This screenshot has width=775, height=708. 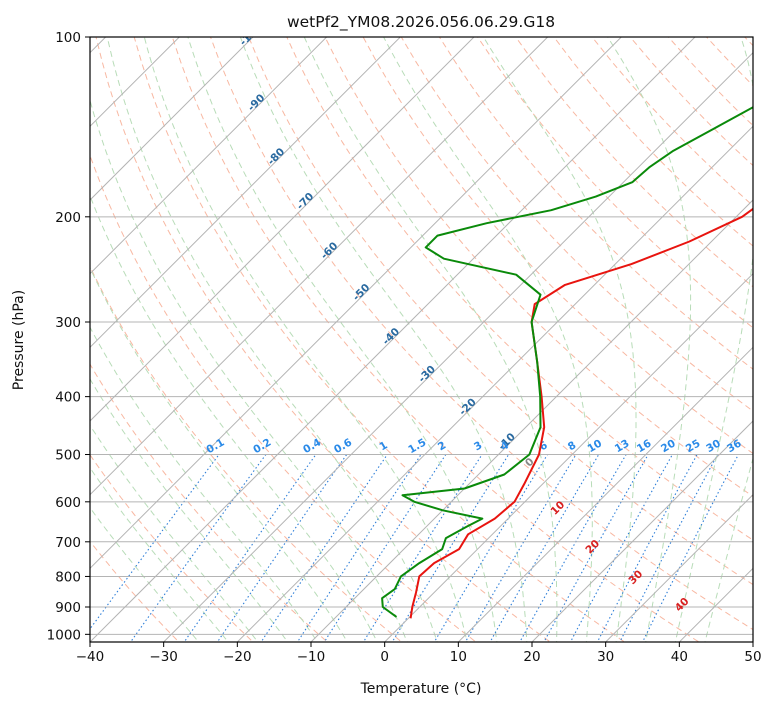 What do you see at coordinates (442, 446) in the screenshot?
I see `mixing-ratio-label: 2` at bounding box center [442, 446].